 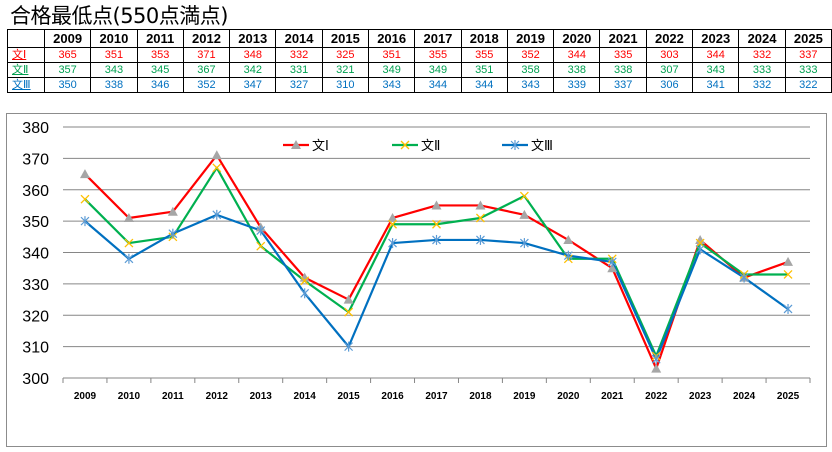 What do you see at coordinates (85, 396) in the screenshot?
I see `x-tick-label: 2009` at bounding box center [85, 396].